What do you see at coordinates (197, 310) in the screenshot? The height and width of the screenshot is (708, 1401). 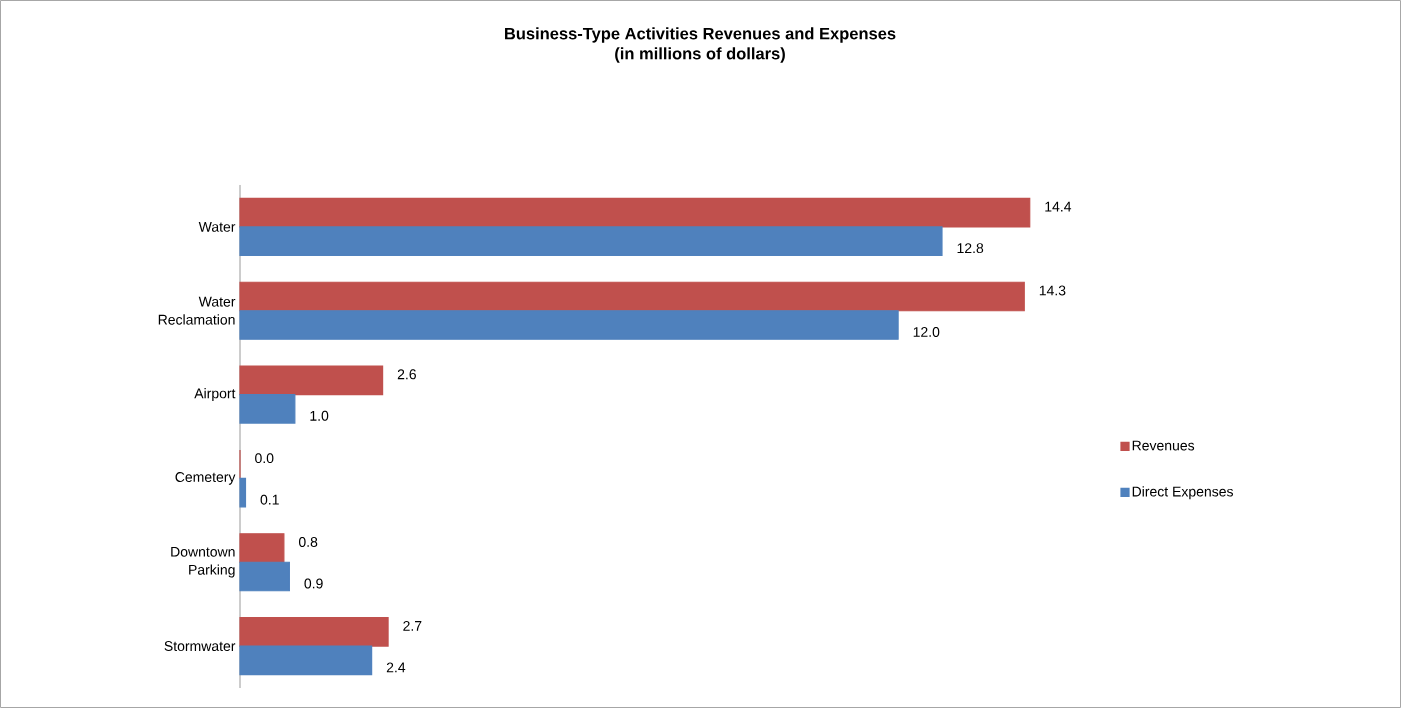 I see `y-tick-label: Water Reclamation` at bounding box center [197, 310].